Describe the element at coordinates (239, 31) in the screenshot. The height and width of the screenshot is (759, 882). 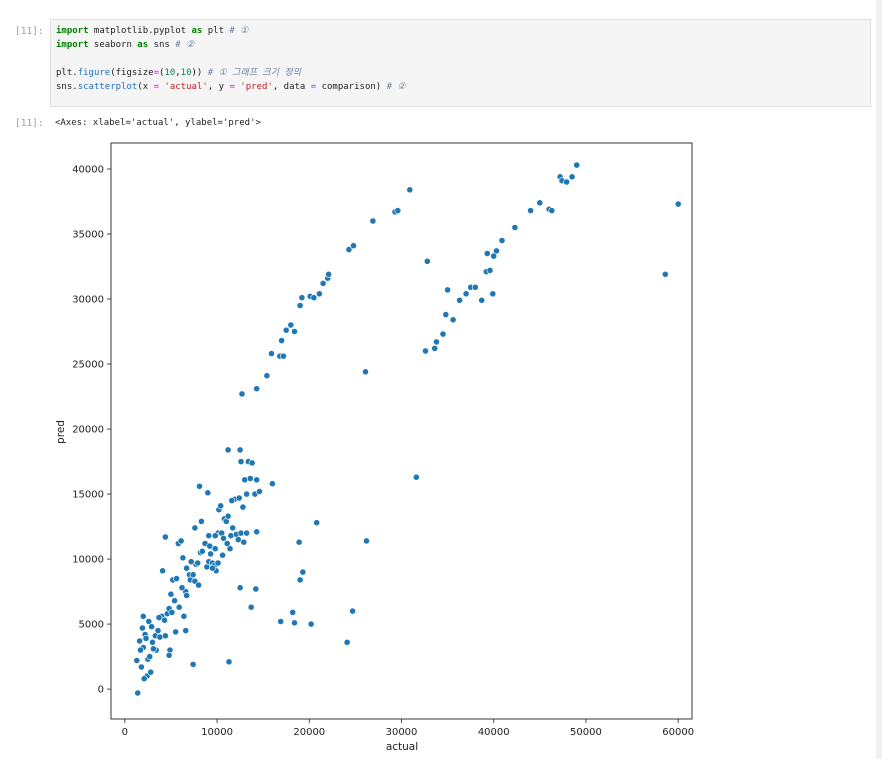
I see `code-token: # ①` at that location.